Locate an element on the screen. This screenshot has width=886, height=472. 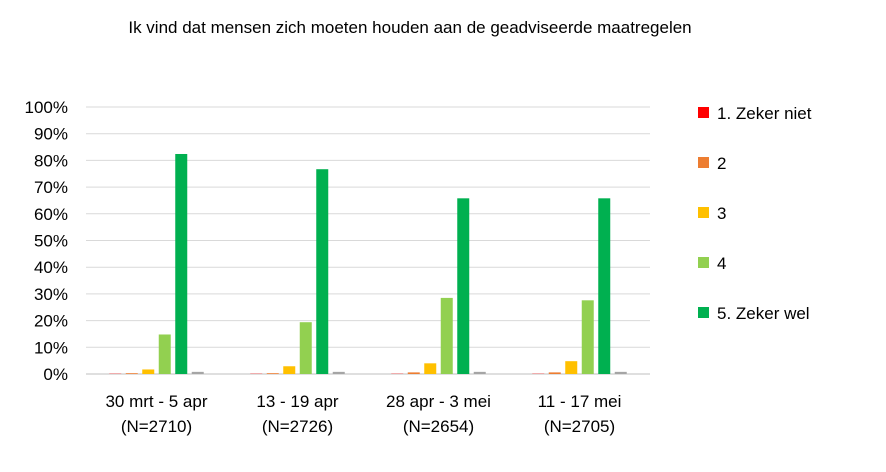
x-tick-label: 13 - 19 apr is located at coordinates (297, 401).